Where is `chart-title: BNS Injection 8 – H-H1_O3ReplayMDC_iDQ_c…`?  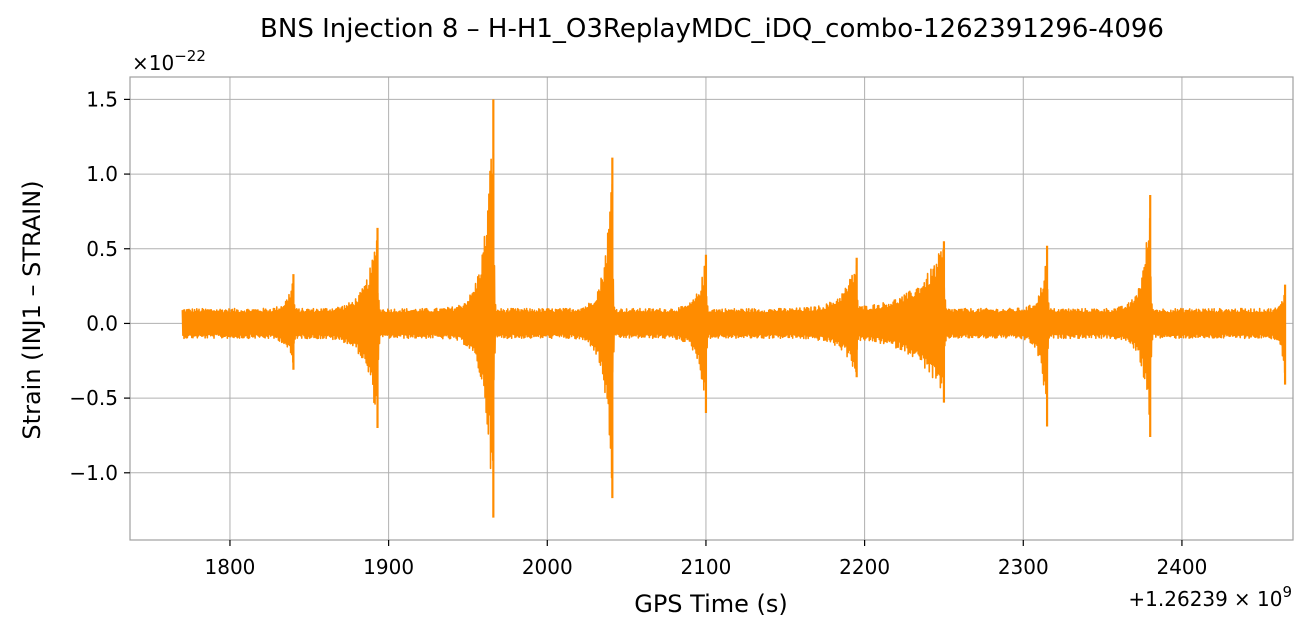 chart-title: BNS Injection 8 – H-H1_O3ReplayMDC_iDQ_c… is located at coordinates (712, 29).